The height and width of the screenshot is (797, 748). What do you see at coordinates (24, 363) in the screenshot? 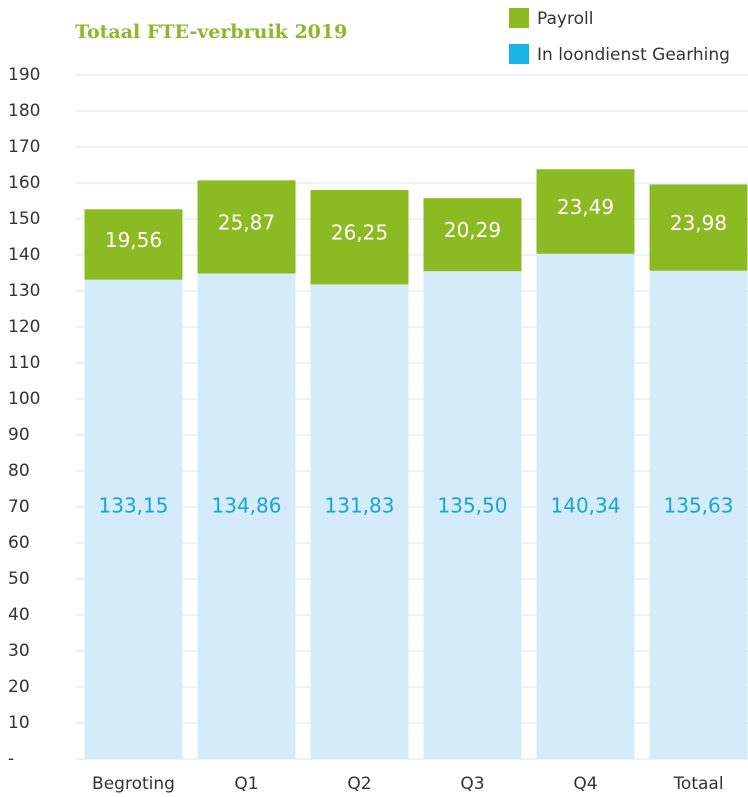
I see `y-tick-label: 110` at bounding box center [24, 363].